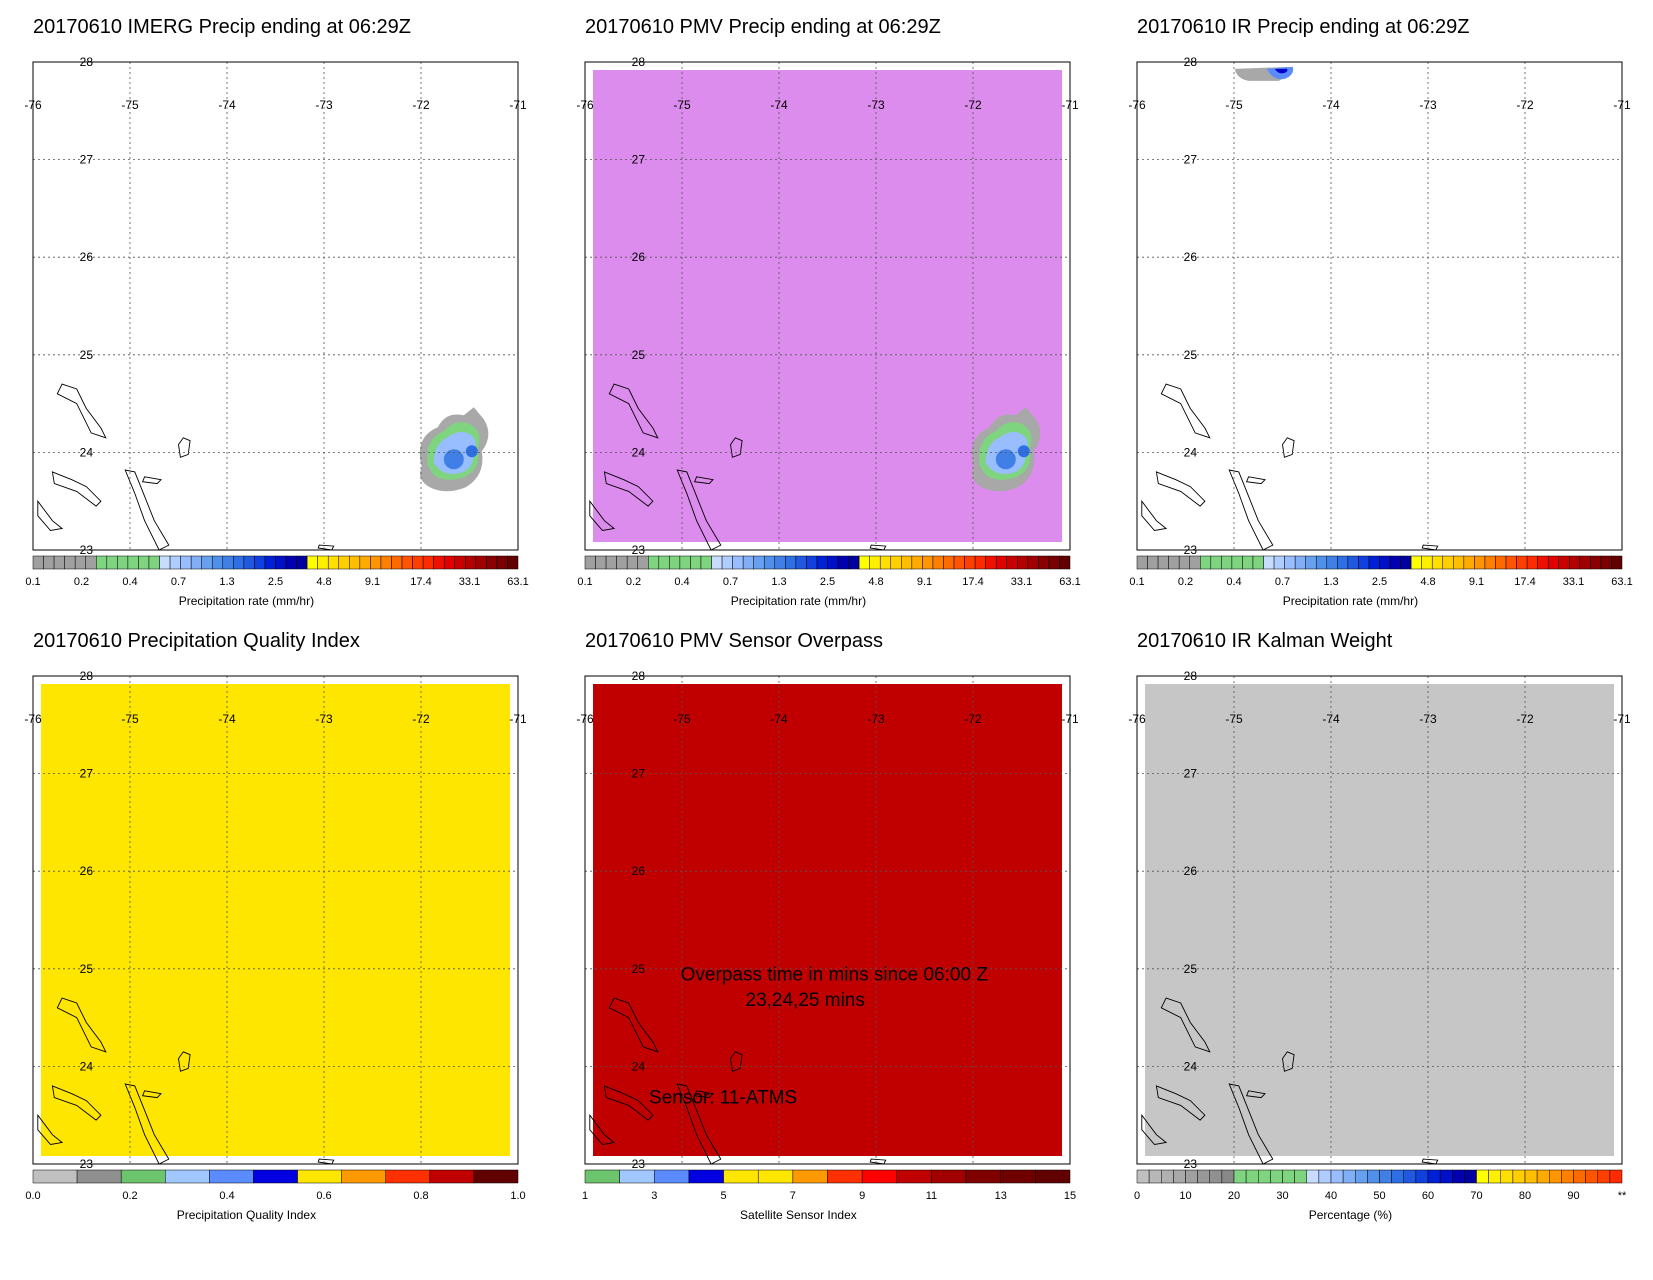 This screenshot has width=1653, height=1280. I want to click on colorbar-label: Satellite Sensor Index, so click(798, 1215).